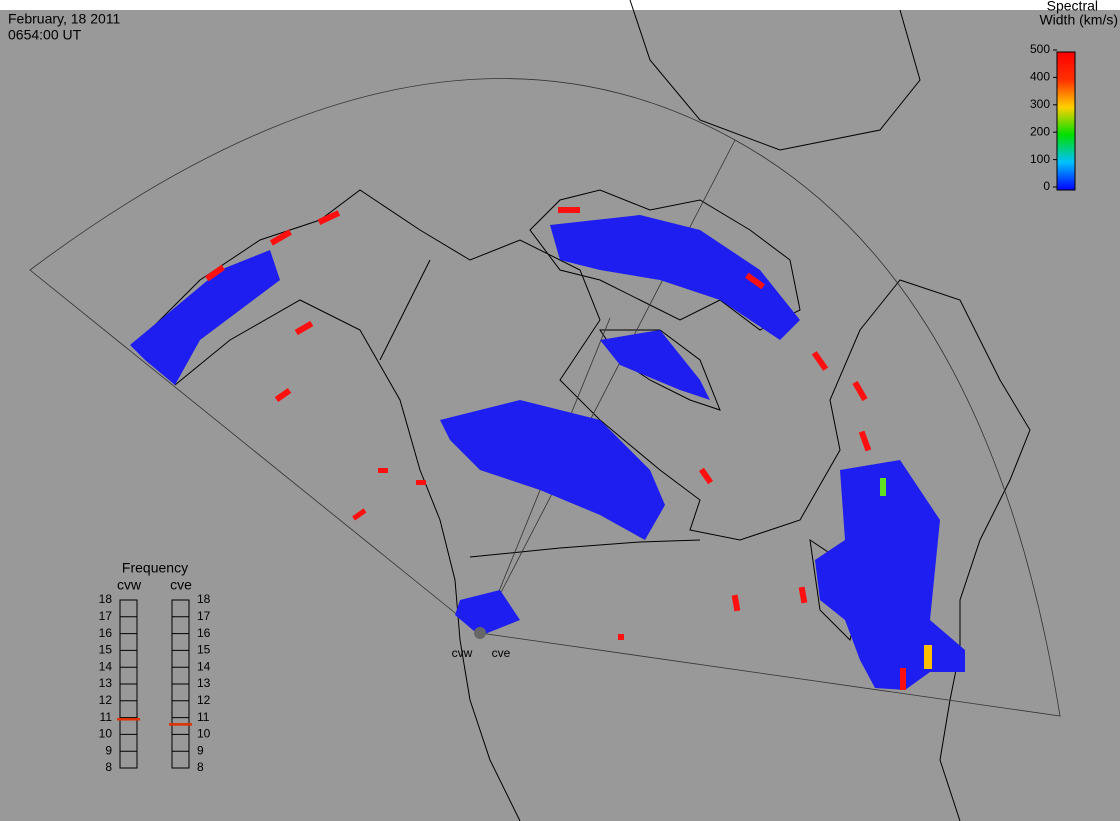  What do you see at coordinates (64, 19) in the screenshot?
I see `date-label: February, 18 2011` at bounding box center [64, 19].